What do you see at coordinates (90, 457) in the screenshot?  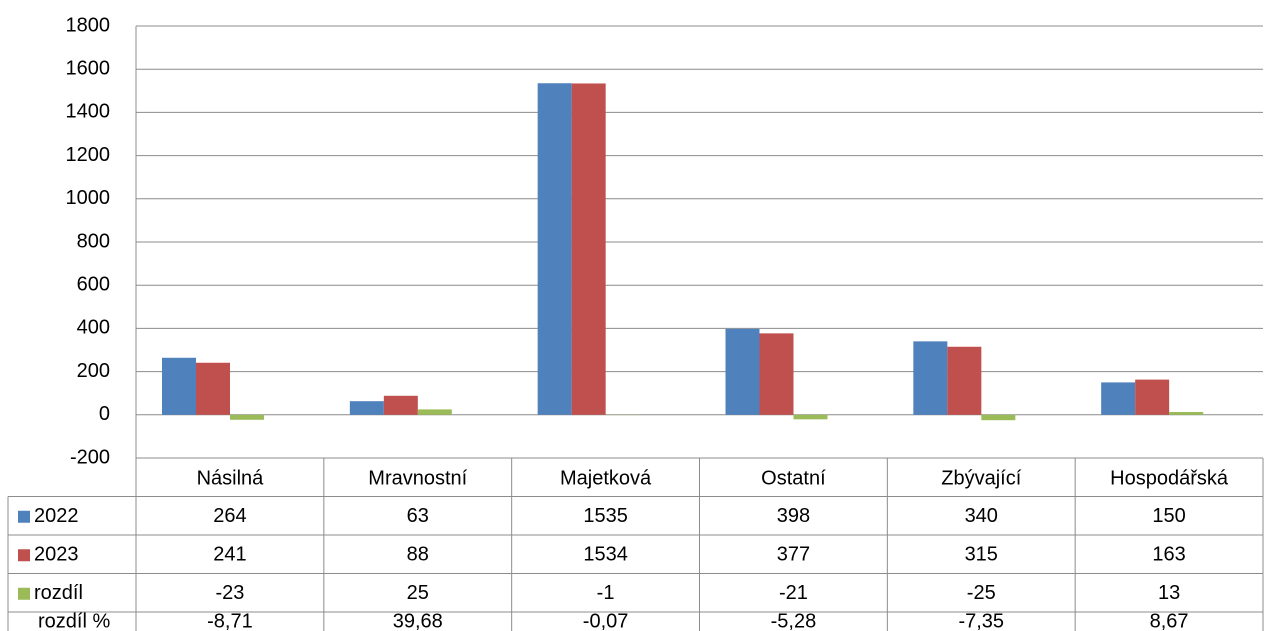 I see `y-tick-label: -200` at bounding box center [90, 457].